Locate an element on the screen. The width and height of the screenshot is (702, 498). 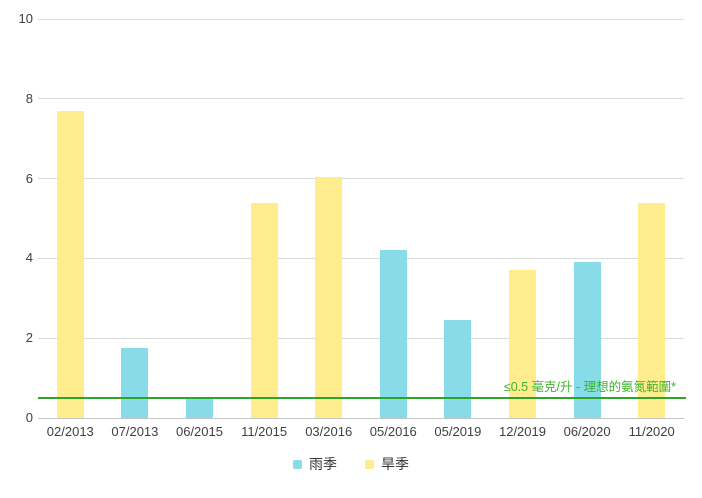
y-axis-tick-label: 8 is located at coordinates (29, 98).